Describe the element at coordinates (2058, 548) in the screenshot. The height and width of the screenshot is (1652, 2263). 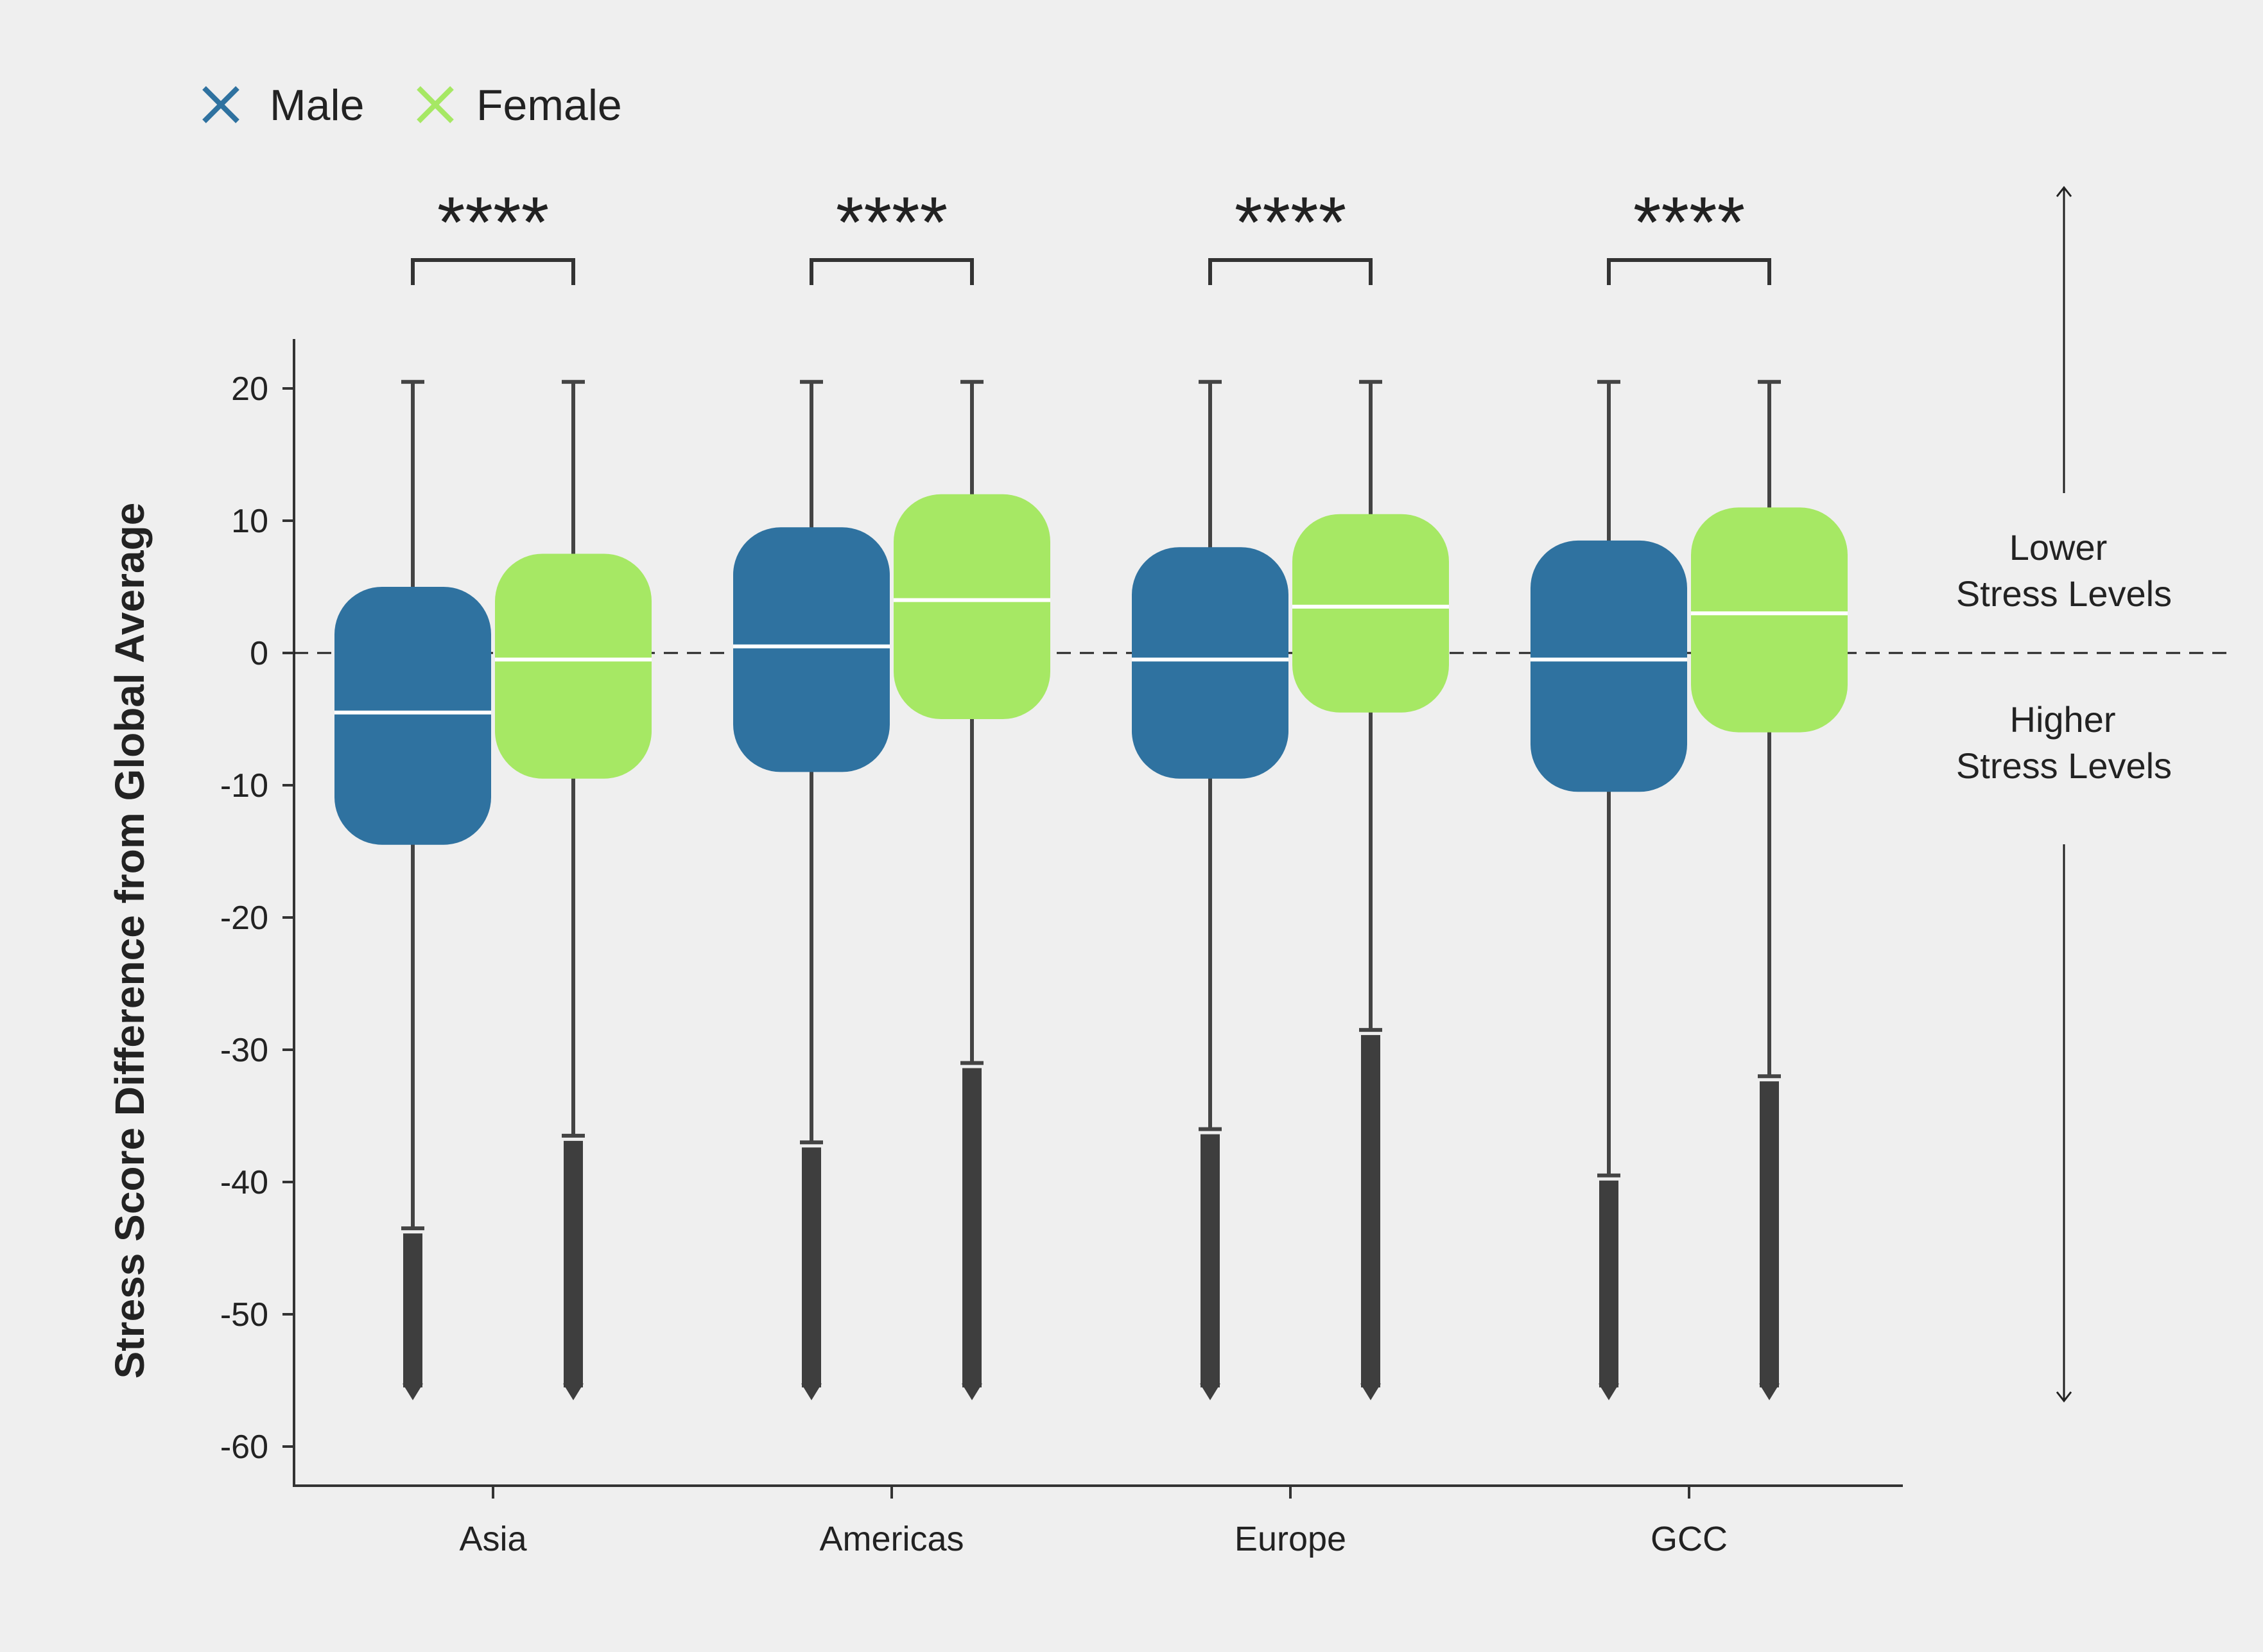
I see `annotation-lower-line1: Lower` at that location.